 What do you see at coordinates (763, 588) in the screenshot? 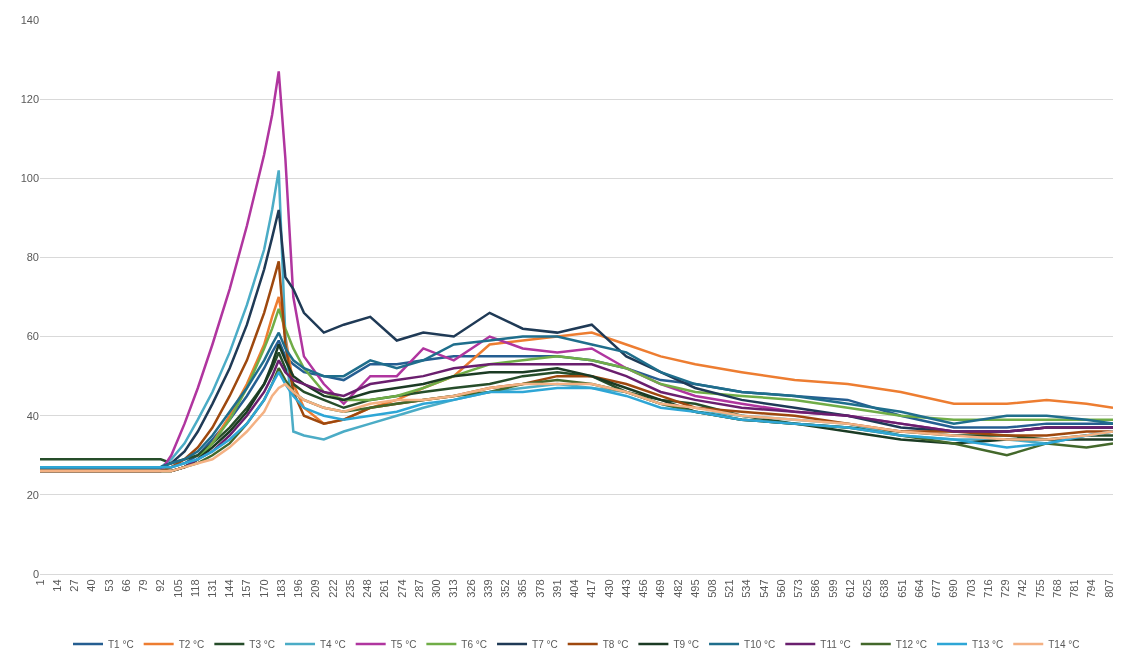
I see `x-tick-label: 547` at bounding box center [763, 588].